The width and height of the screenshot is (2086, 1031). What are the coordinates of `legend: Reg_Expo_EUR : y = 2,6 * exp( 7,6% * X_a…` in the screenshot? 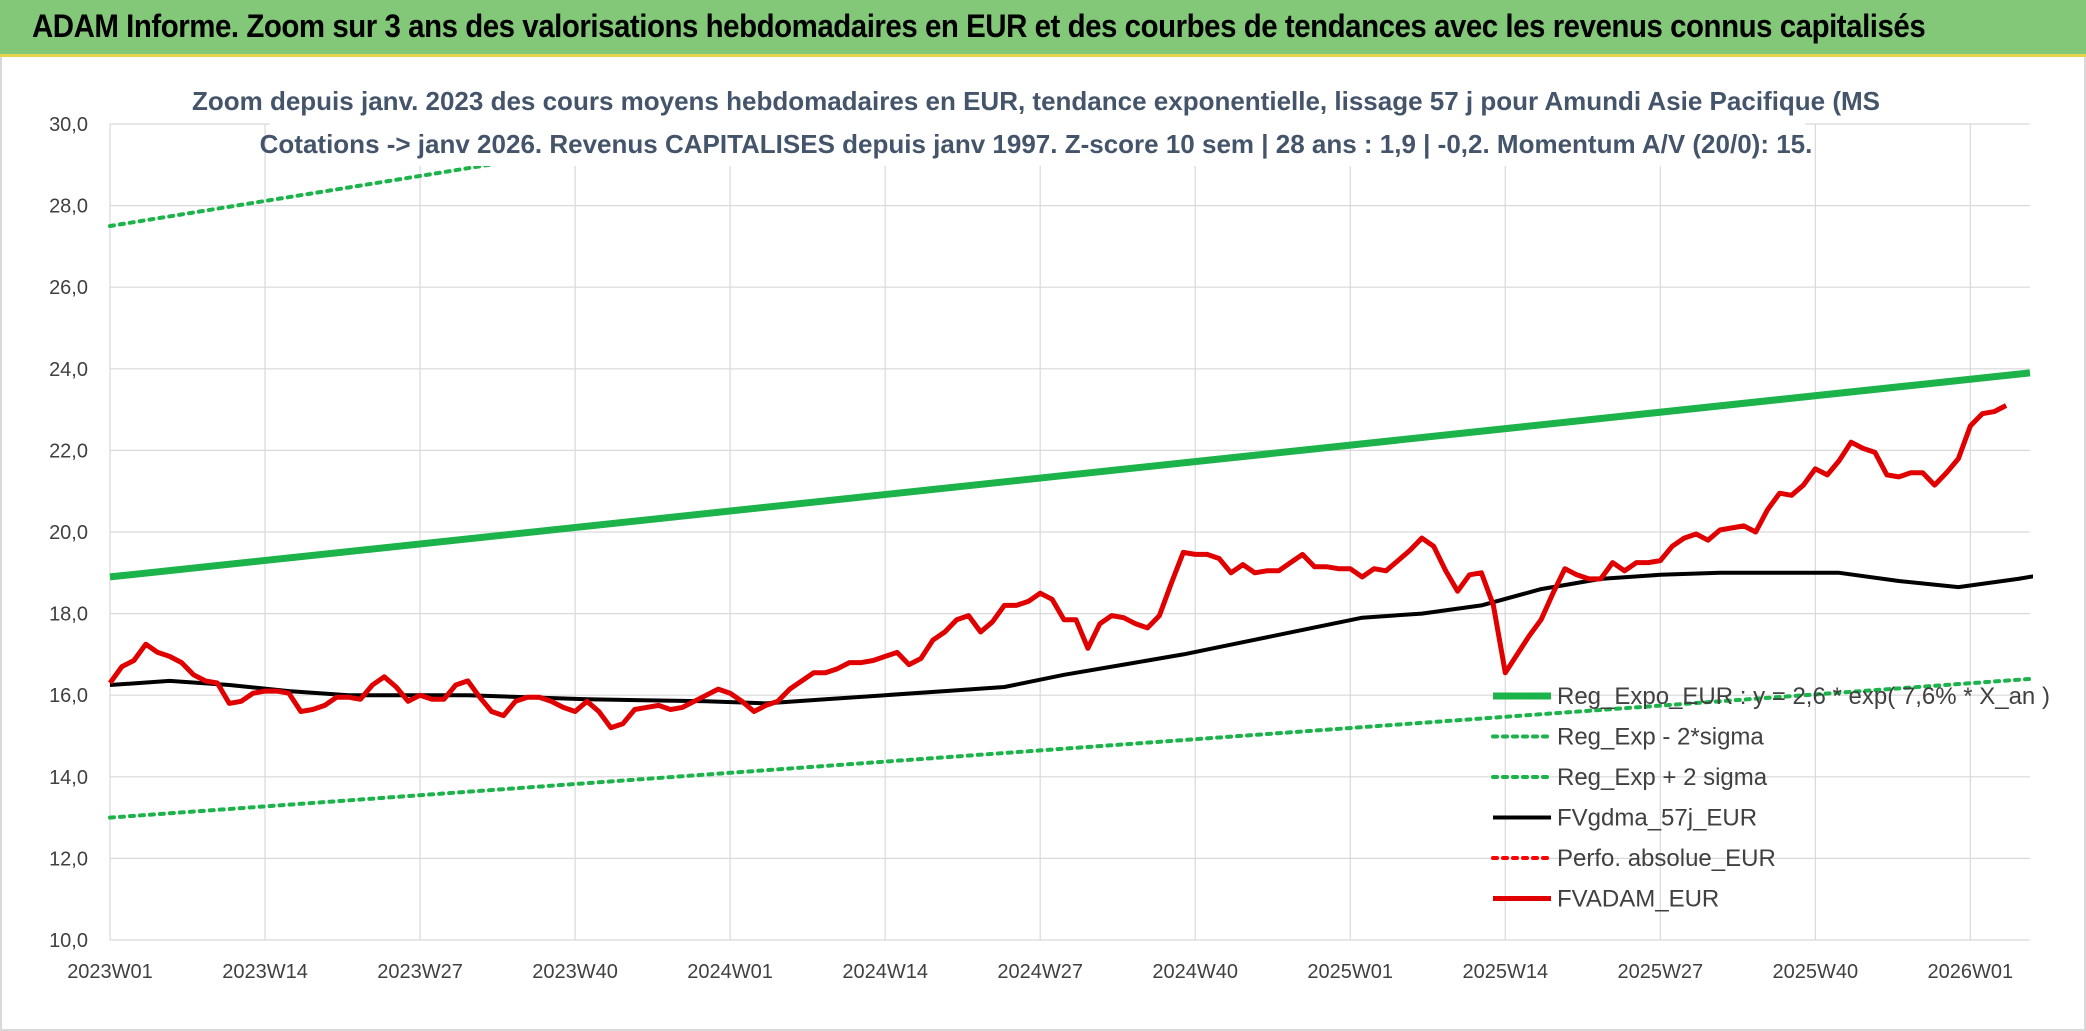 It's located at (1770, 798).